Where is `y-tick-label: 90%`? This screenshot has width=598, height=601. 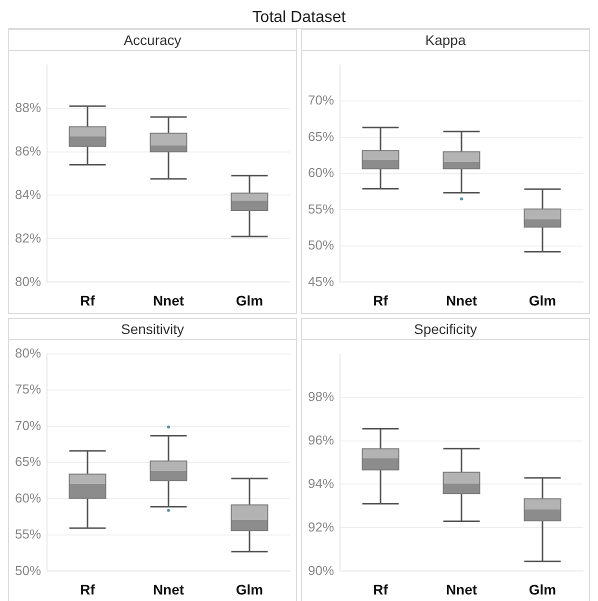 y-tick-label: 90% is located at coordinates (321, 570).